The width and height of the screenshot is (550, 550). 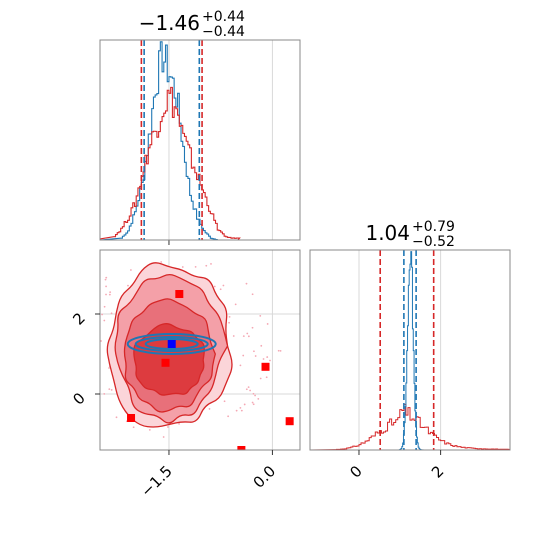 I want to click on p3-ytick-label: 0, so click(x=78, y=398).